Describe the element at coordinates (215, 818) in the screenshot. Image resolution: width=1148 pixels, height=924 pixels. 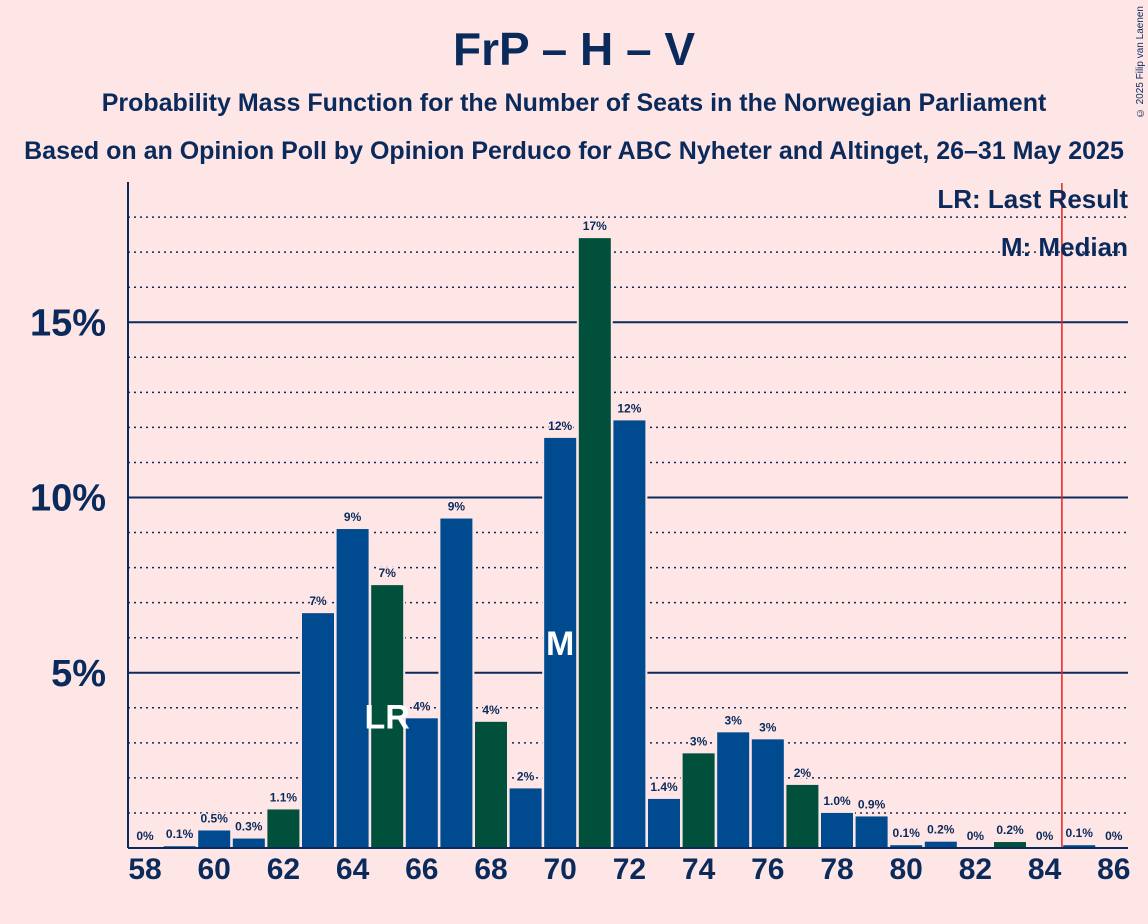
I see `bar-value-label: 0.5%` at that location.